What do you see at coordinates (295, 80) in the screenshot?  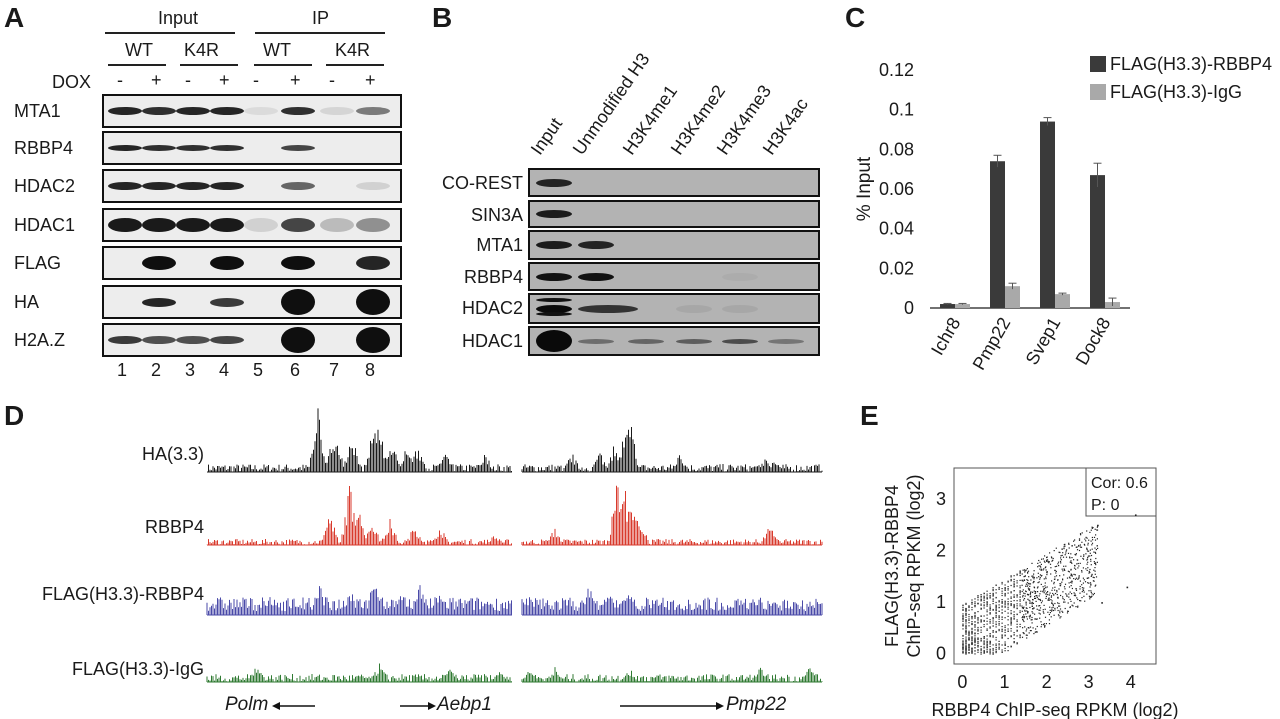 I see `dox-sign: +` at bounding box center [295, 80].